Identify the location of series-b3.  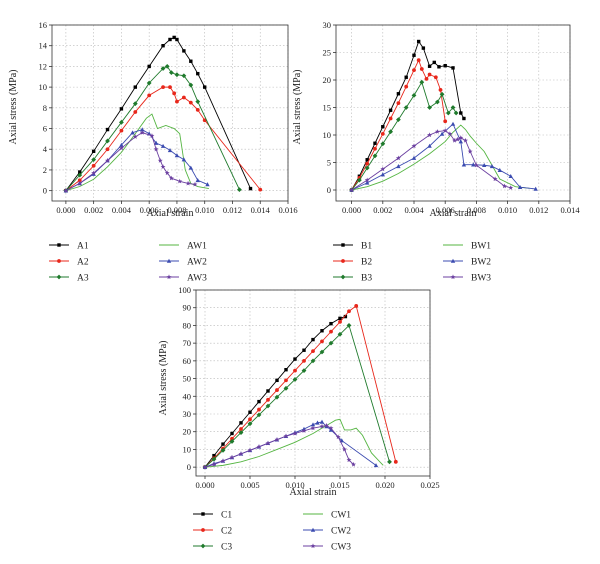
(404, 136).